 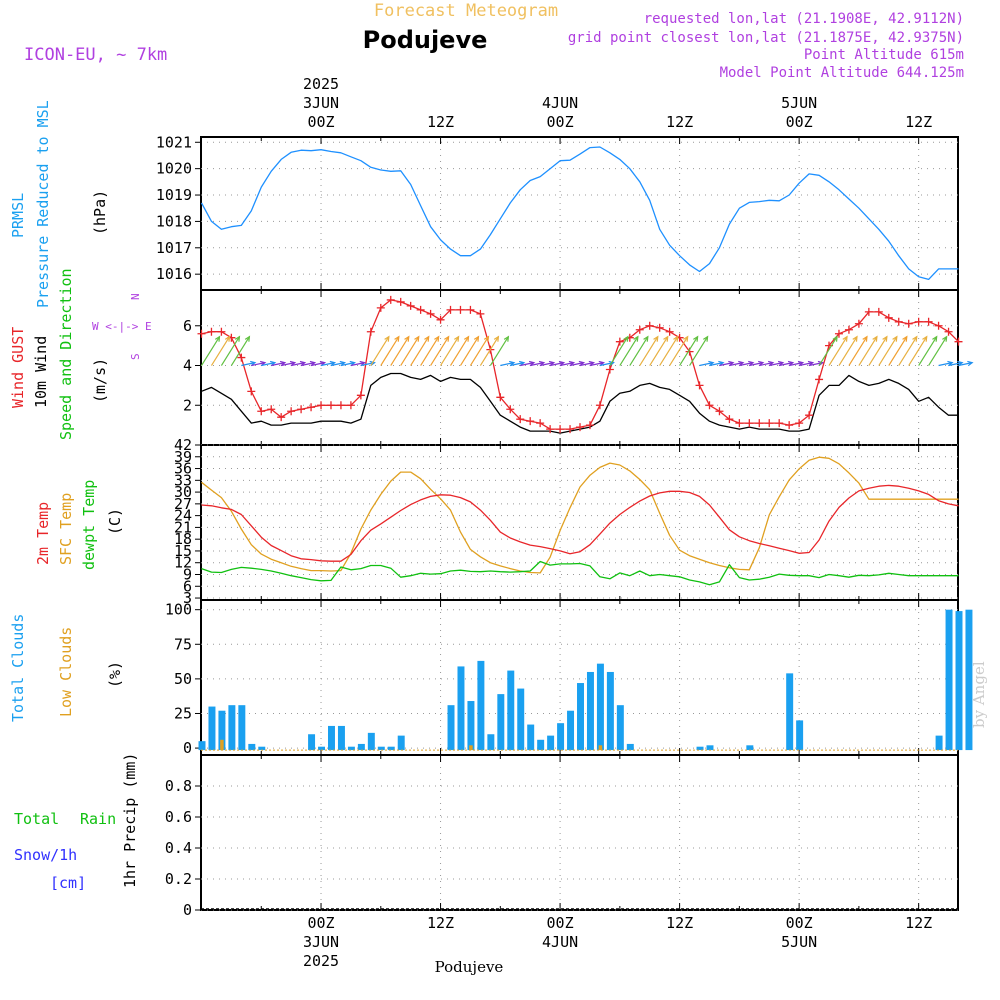 I want to click on watermark: by Angel, so click(x=979, y=694).